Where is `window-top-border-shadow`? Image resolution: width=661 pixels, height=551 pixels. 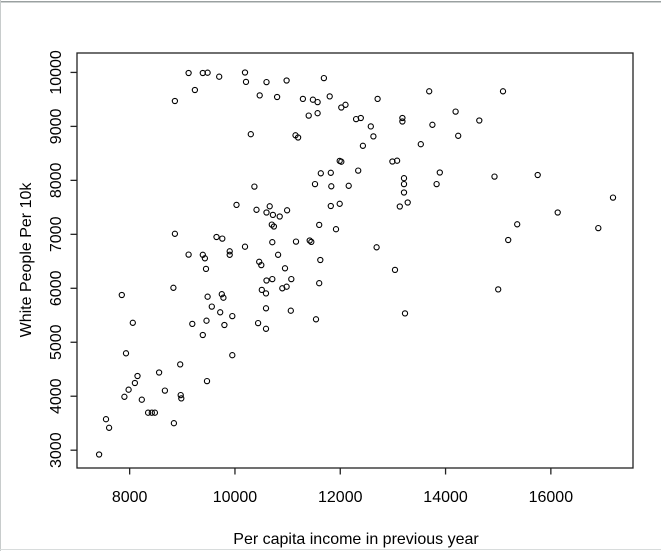 window-top-border-shadow is located at coordinates (330, 2).